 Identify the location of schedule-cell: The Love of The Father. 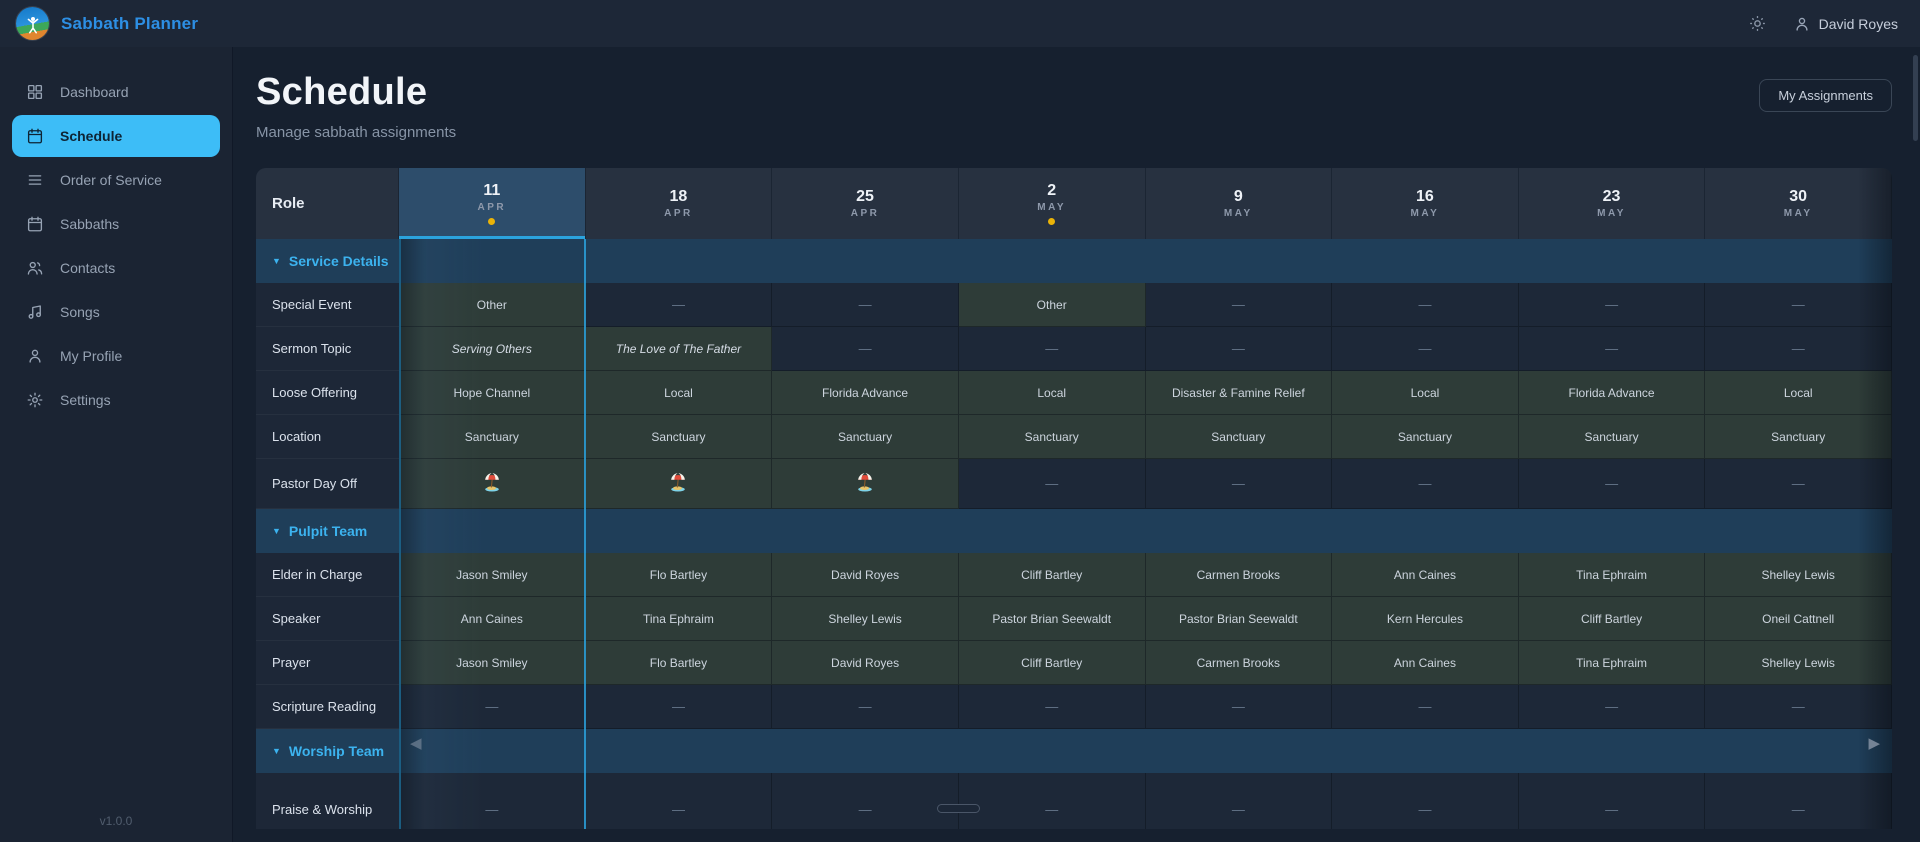
(679, 349).